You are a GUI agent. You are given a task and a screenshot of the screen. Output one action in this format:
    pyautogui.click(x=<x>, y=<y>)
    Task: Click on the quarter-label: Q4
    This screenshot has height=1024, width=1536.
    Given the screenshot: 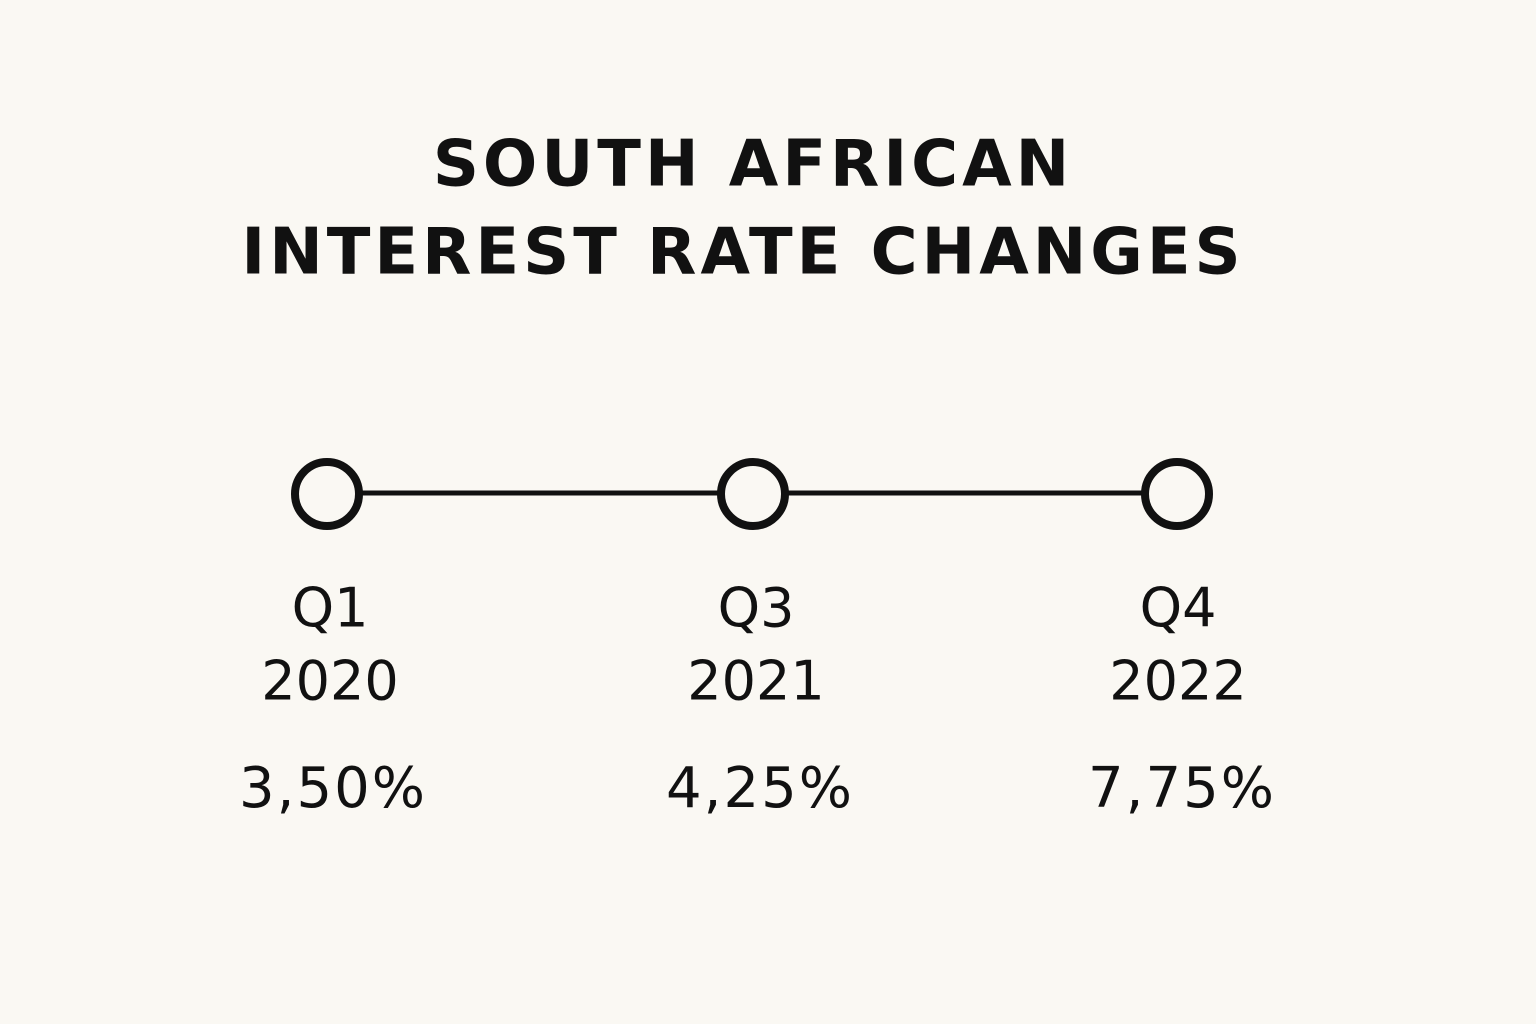 What is the action you would take?
    pyautogui.click(x=1178, y=608)
    